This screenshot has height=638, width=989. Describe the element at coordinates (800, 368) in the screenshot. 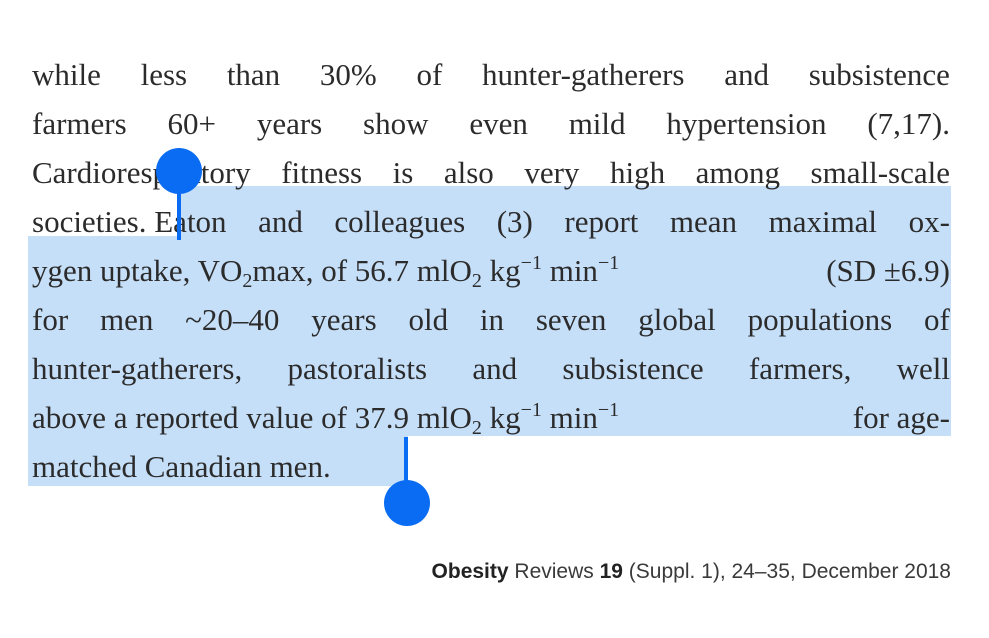

I see `word: farmers,` at that location.